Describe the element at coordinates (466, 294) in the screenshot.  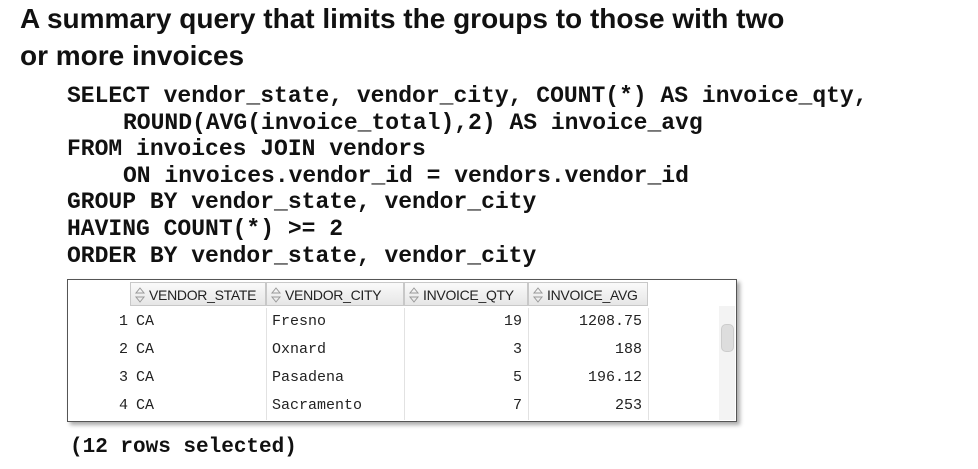
I see `column-header: INVOICE_QTY` at that location.